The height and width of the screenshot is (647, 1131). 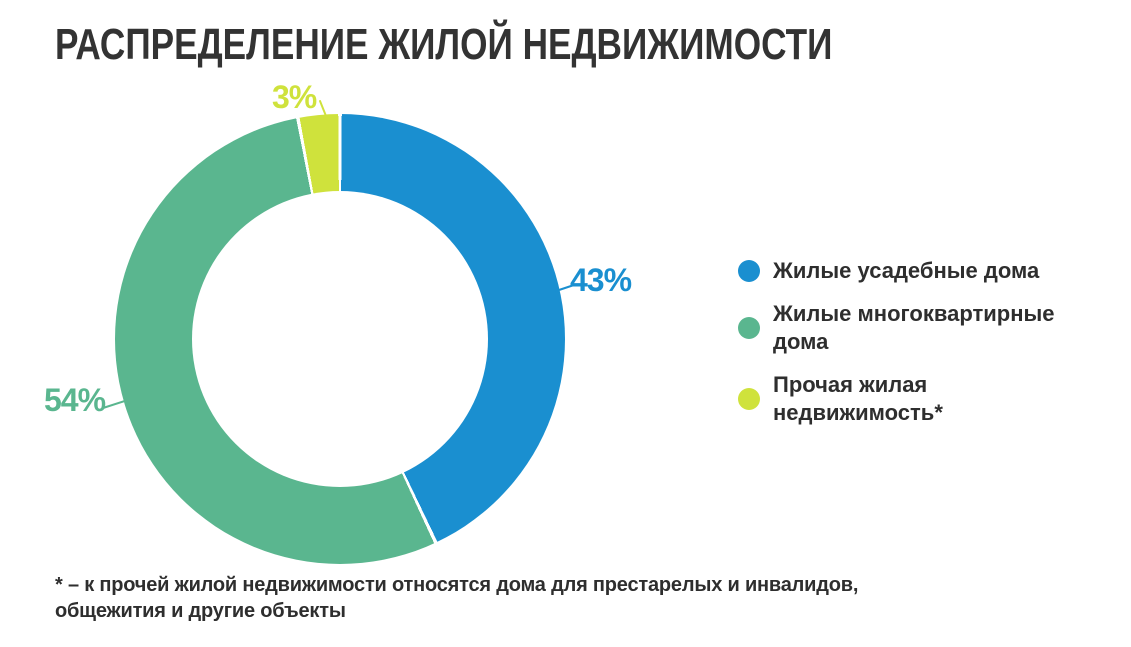 What do you see at coordinates (749, 327) in the screenshot?
I see `legend-dot-green` at bounding box center [749, 327].